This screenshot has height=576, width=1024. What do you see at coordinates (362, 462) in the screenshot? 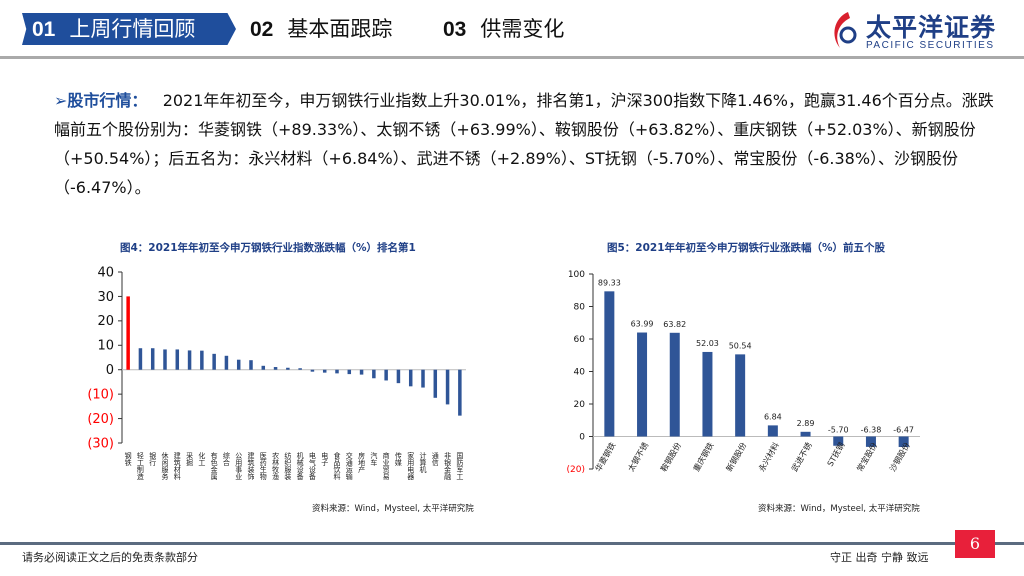
I see `x-tick-label: 房地产` at bounding box center [362, 462].